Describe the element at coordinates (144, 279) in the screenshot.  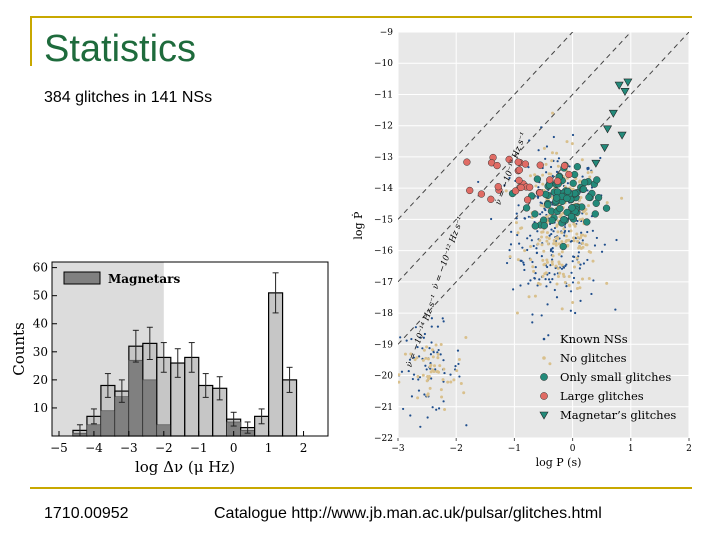
I see `hist-legend-label: Magnetars` at that location.